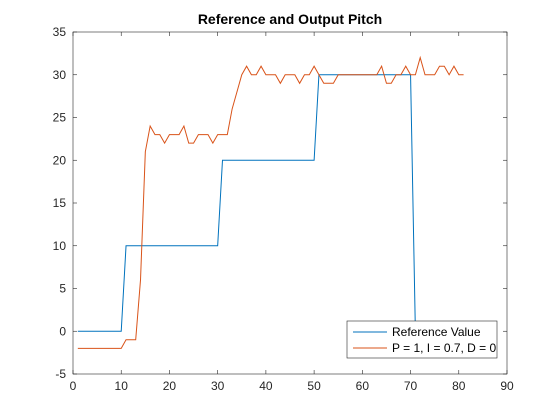 This screenshot has width=560, height=420. Describe the element at coordinates (411, 386) in the screenshot. I see `x-tick-label-7: 70` at that location.